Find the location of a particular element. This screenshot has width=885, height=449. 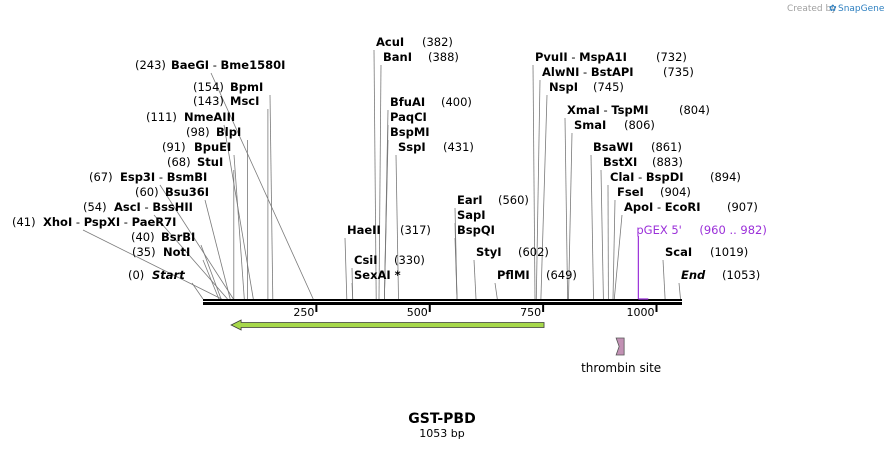

site-label-nmeaiii: (111) NmeAIII is located at coordinates (190, 117).